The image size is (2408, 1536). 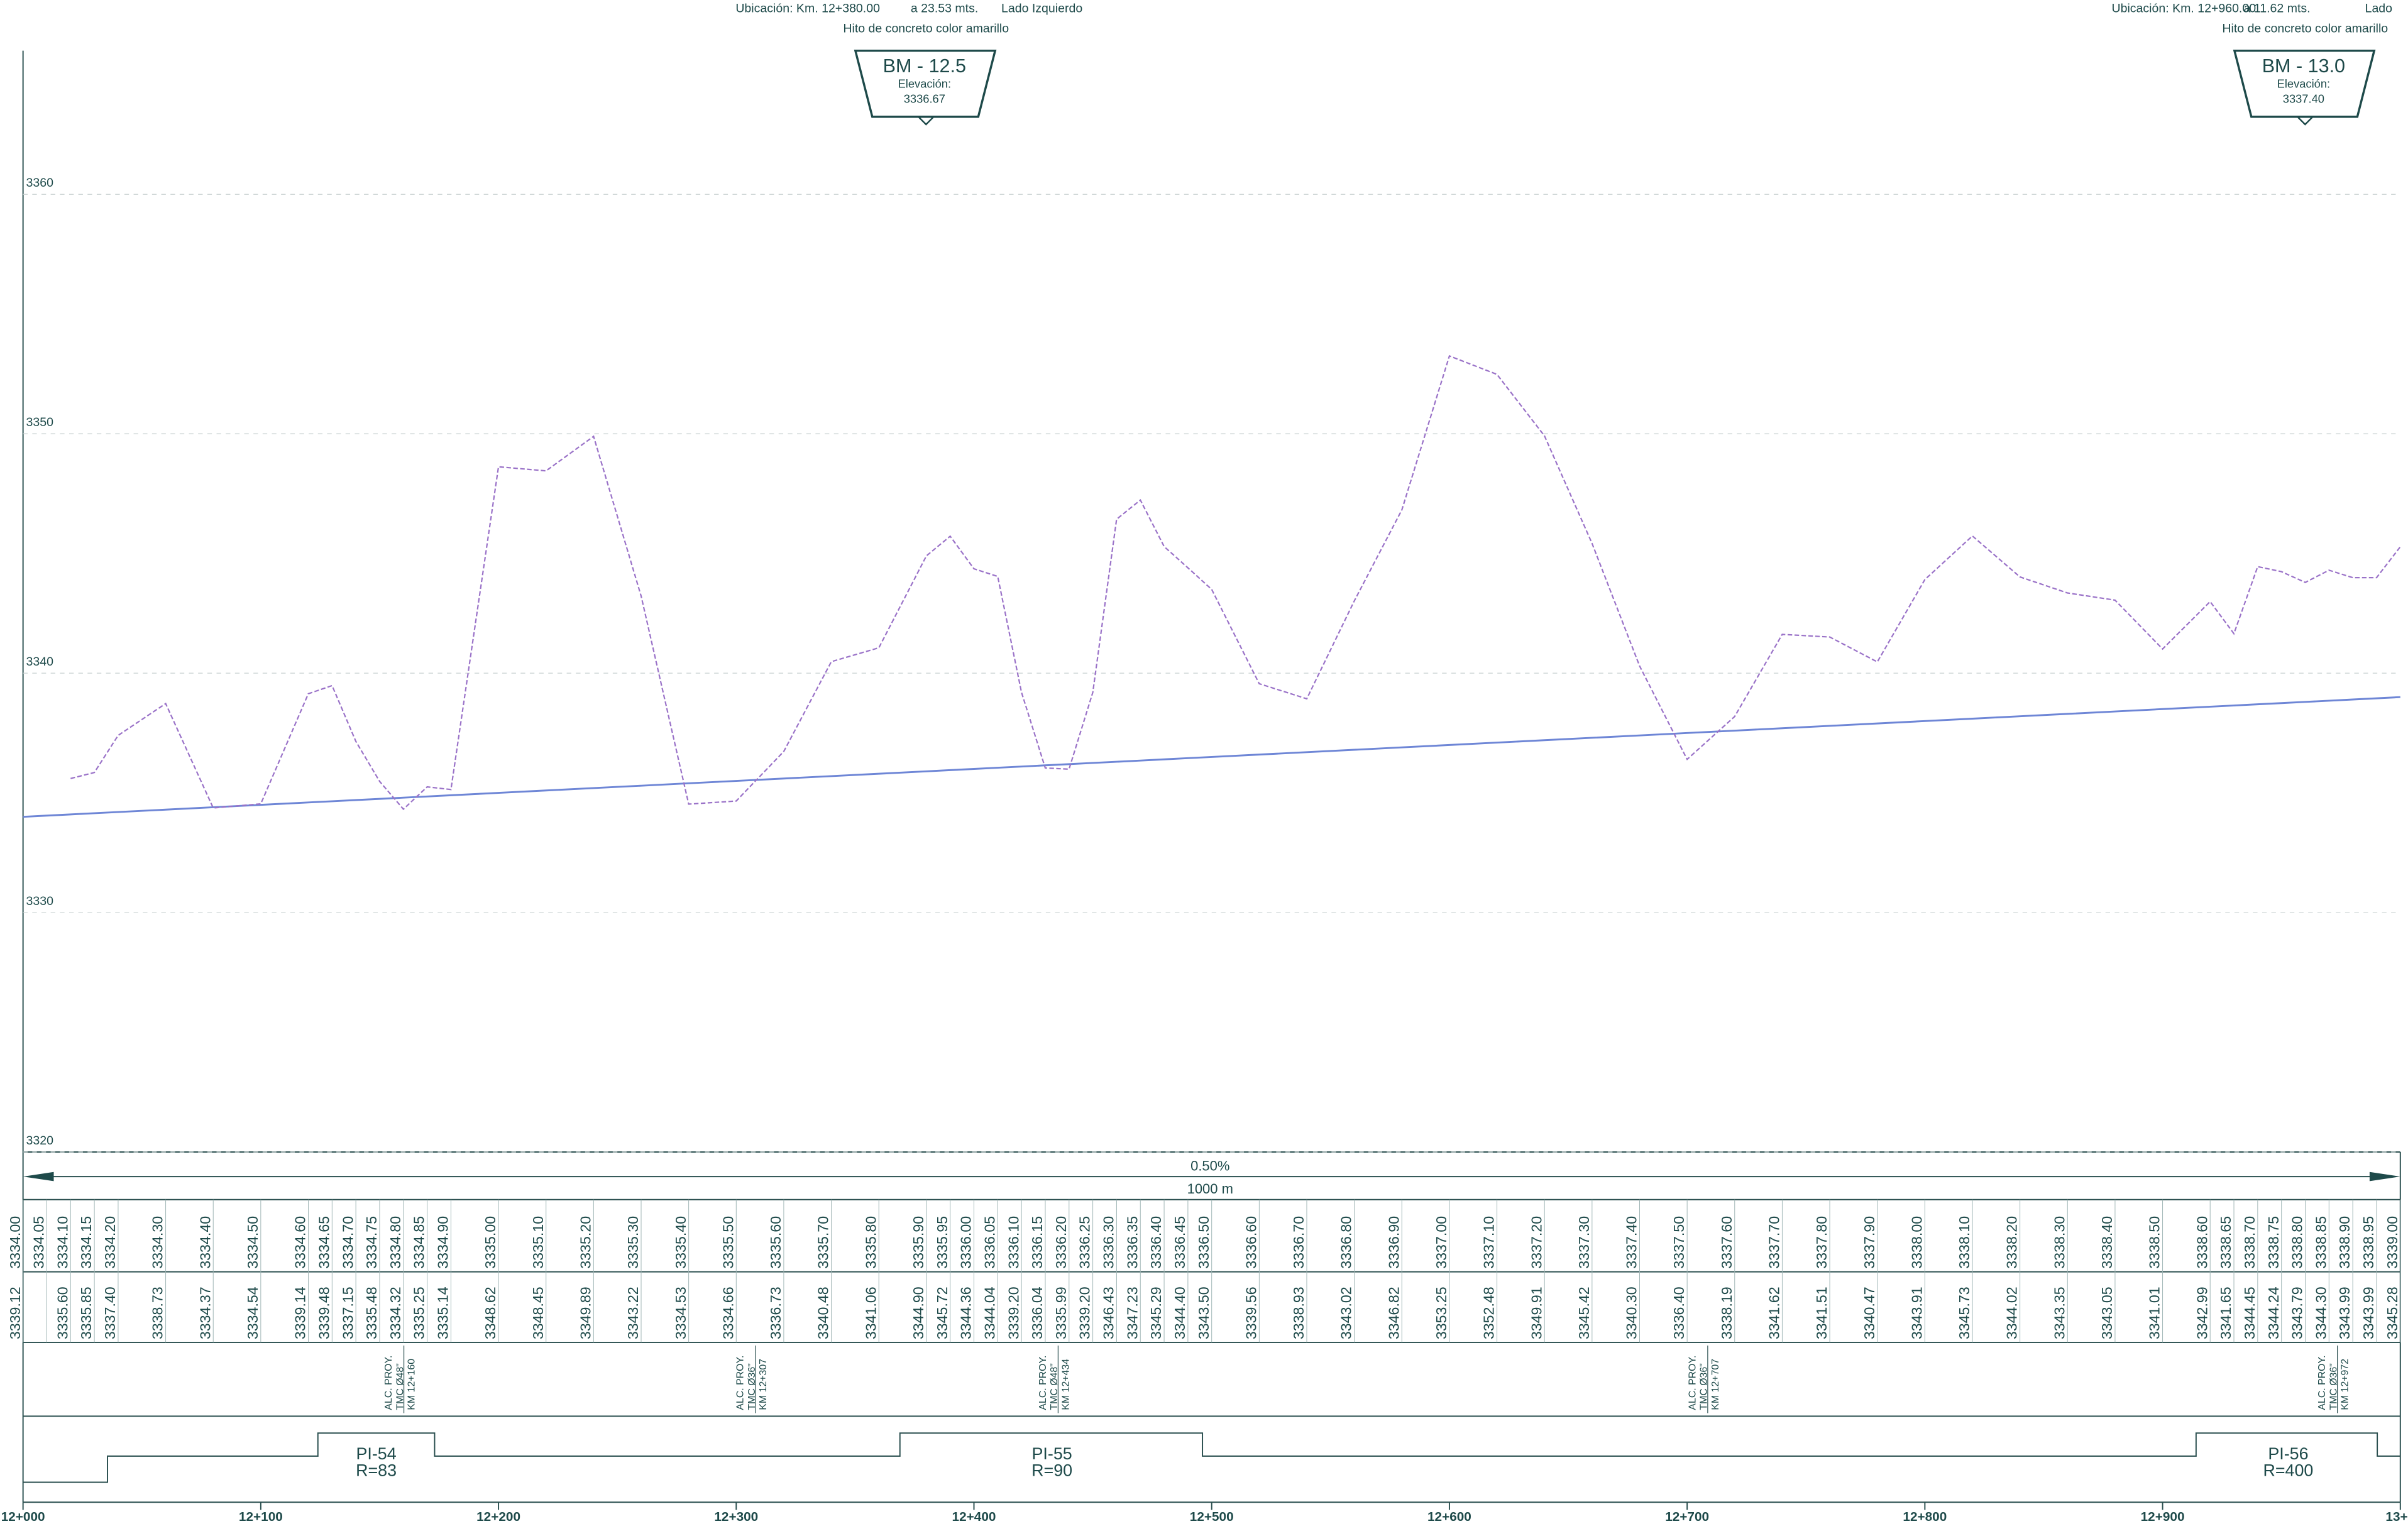 I want to click on grade-elevation: 3334.30, so click(x=158, y=1242).